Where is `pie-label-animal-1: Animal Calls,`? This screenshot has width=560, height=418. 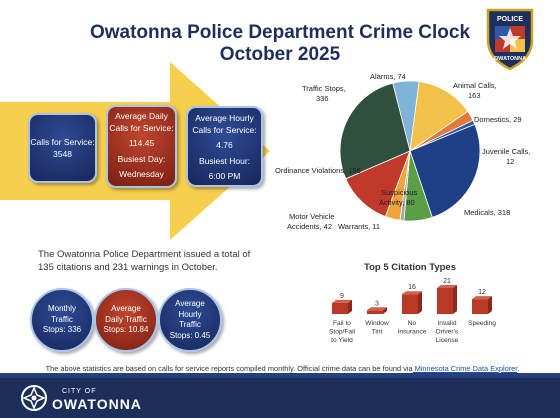 pie-label-animal-1: Animal Calls, is located at coordinates (475, 85).